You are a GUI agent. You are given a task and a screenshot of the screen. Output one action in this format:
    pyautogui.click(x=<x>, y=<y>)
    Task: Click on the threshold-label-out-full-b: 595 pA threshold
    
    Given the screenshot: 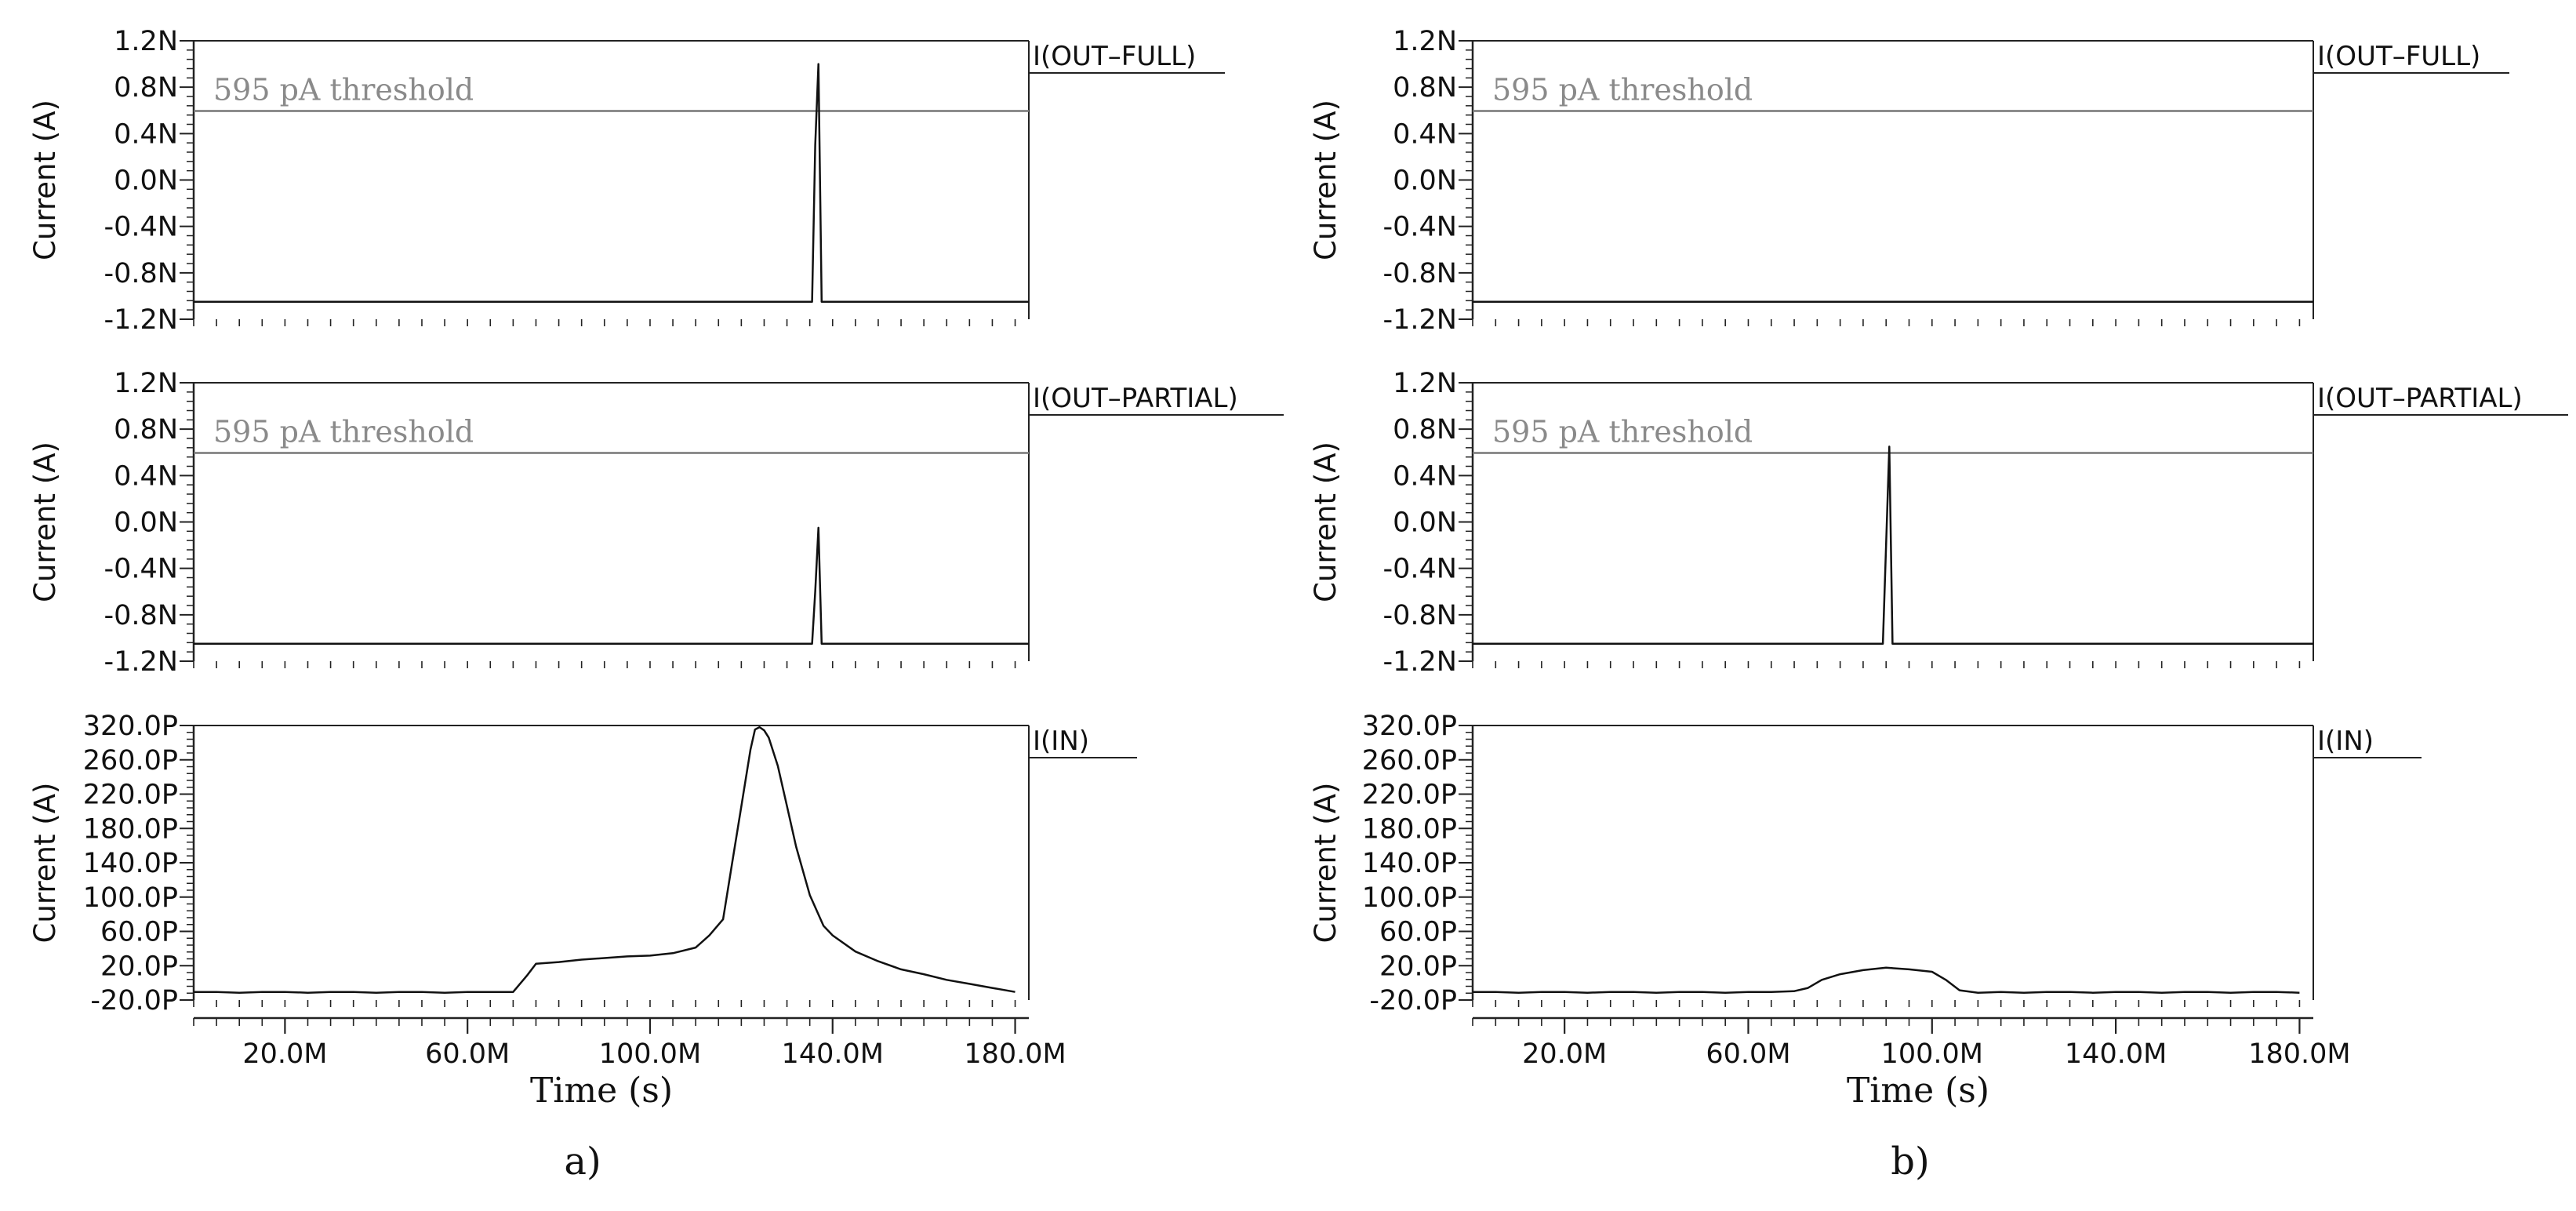 What is the action you would take?
    pyautogui.click(x=1622, y=89)
    